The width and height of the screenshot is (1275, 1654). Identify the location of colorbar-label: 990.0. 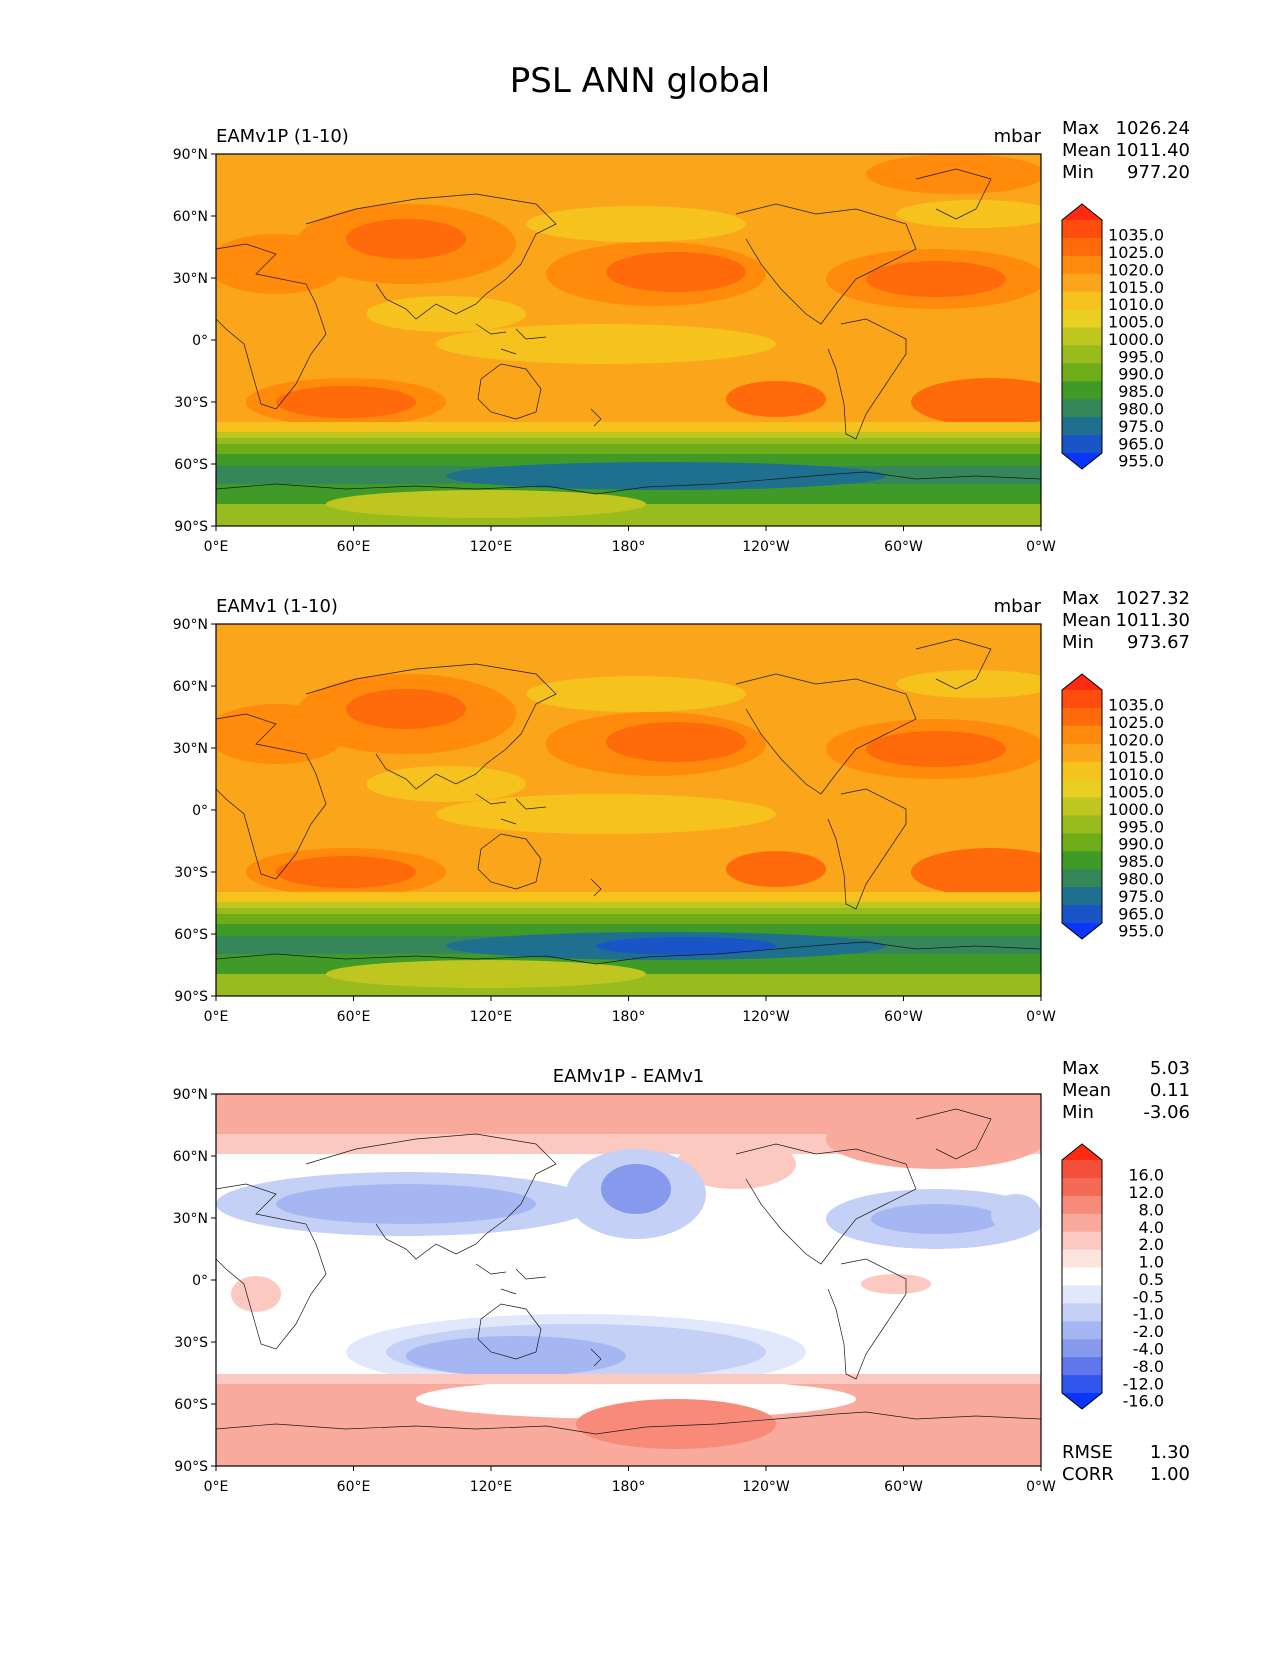
(1141, 374).